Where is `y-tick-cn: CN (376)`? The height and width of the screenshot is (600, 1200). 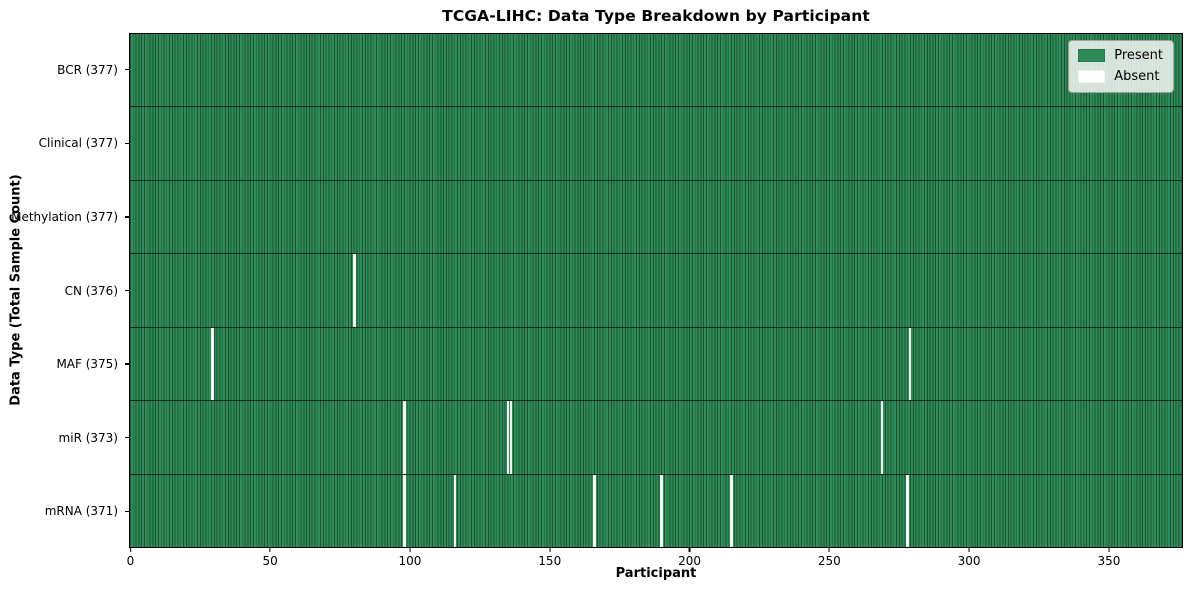
y-tick-cn: CN (376) is located at coordinates (97, 291).